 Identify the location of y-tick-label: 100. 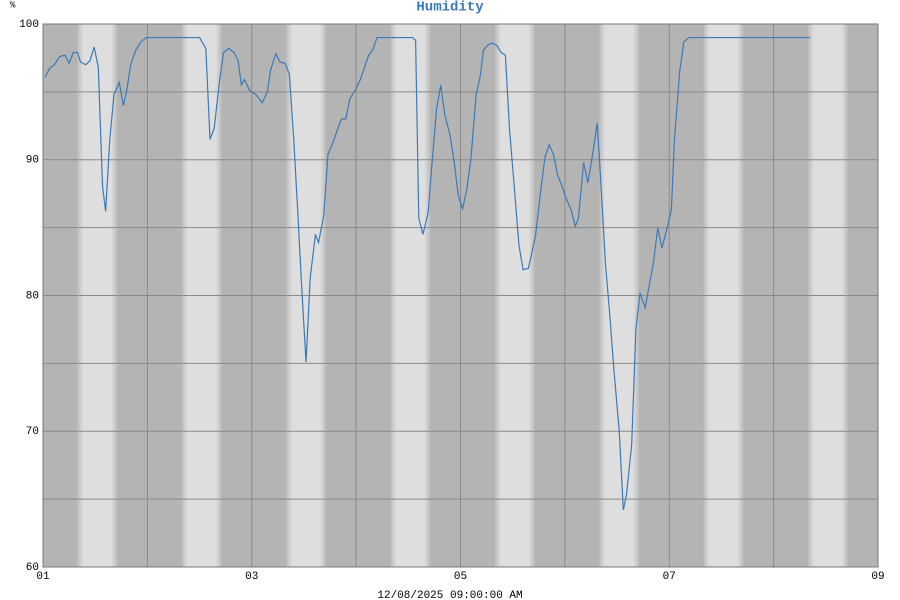
(29, 25).